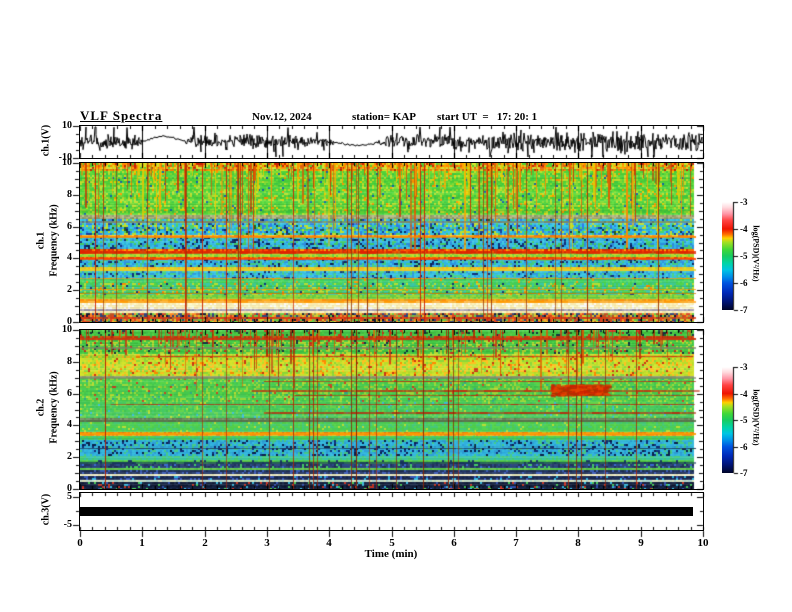 Image resolution: width=792 pixels, height=612 pixels. What do you see at coordinates (69, 496) in the screenshot?
I see `y-tick-label-ch3: 5` at bounding box center [69, 496].